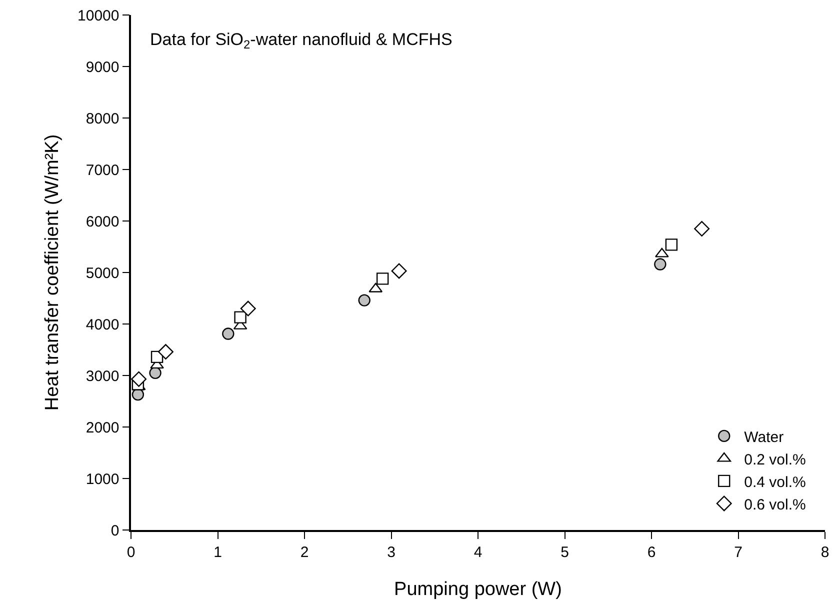  I want to click on x-tick-label: 8, so click(825, 552).